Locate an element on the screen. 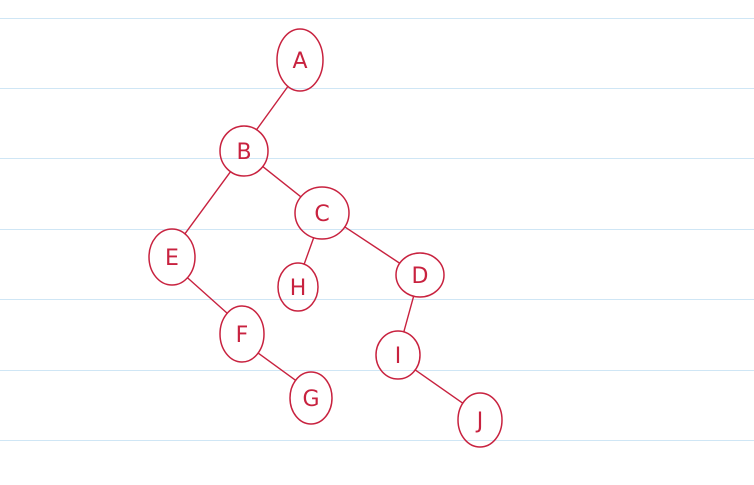 The width and height of the screenshot is (754, 485). node-label-j: J is located at coordinates (479, 421).